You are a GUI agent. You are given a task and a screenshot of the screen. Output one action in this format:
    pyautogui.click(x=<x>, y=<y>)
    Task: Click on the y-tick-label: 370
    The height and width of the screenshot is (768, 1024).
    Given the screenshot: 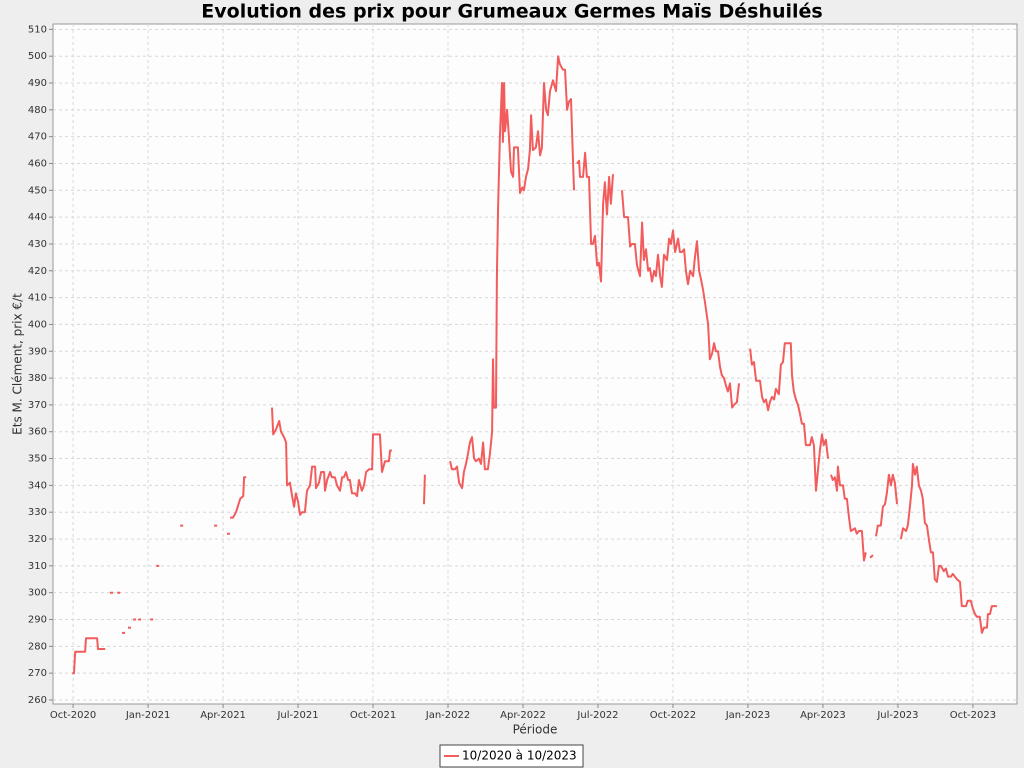 What is the action you would take?
    pyautogui.click(x=37, y=405)
    